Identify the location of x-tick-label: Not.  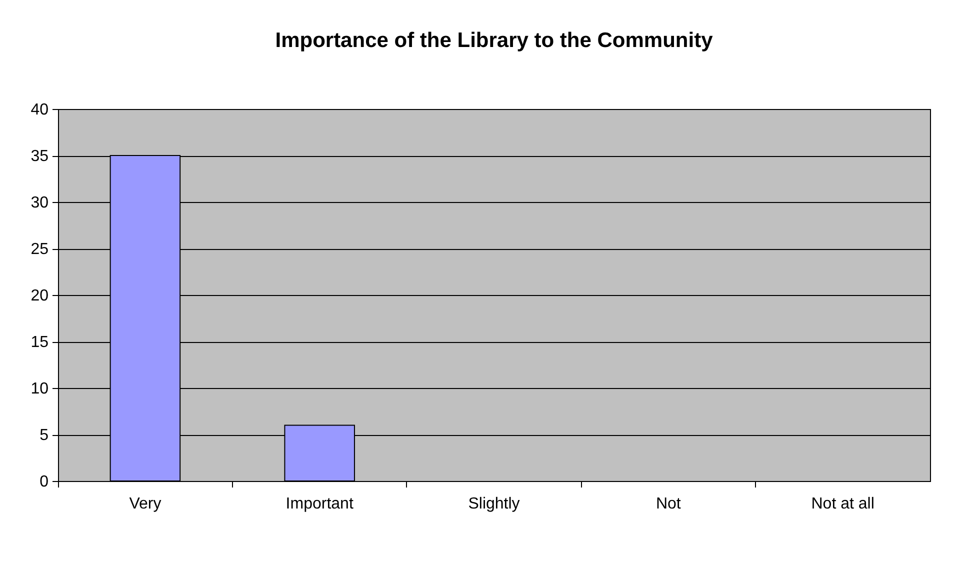
(669, 504).